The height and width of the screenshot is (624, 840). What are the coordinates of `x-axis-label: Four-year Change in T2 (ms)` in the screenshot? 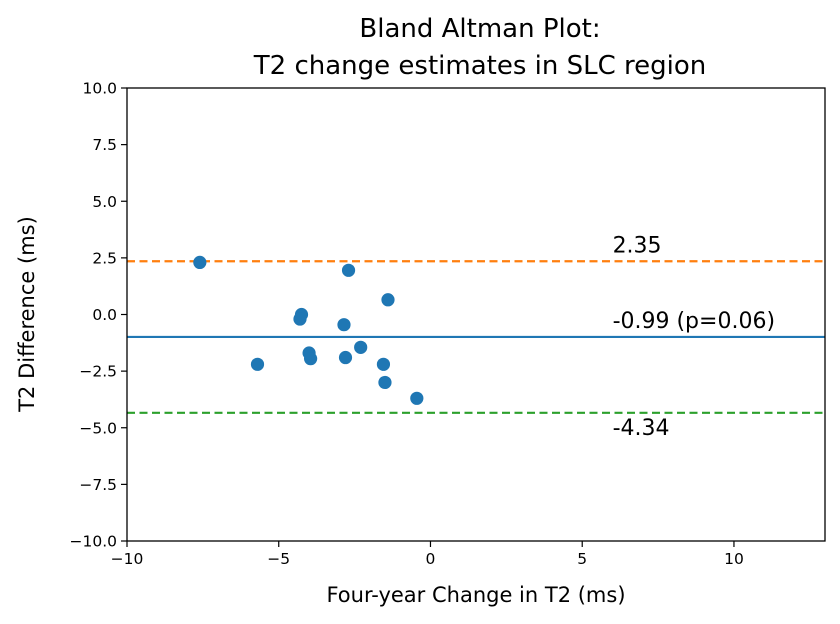 It's located at (475, 595).